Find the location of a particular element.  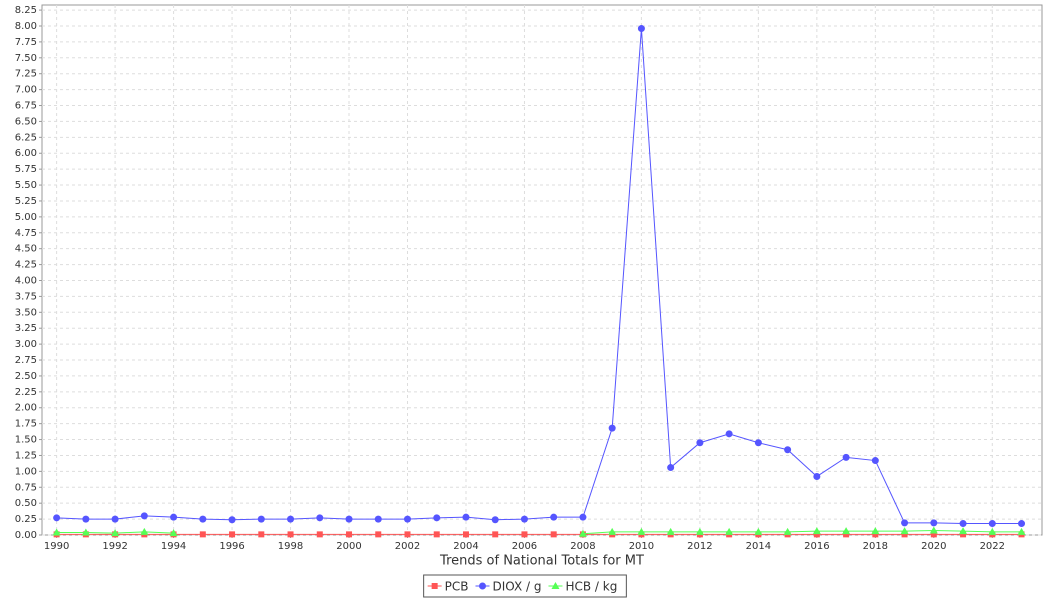

y-tick-label: 2.50 is located at coordinates (26, 376).